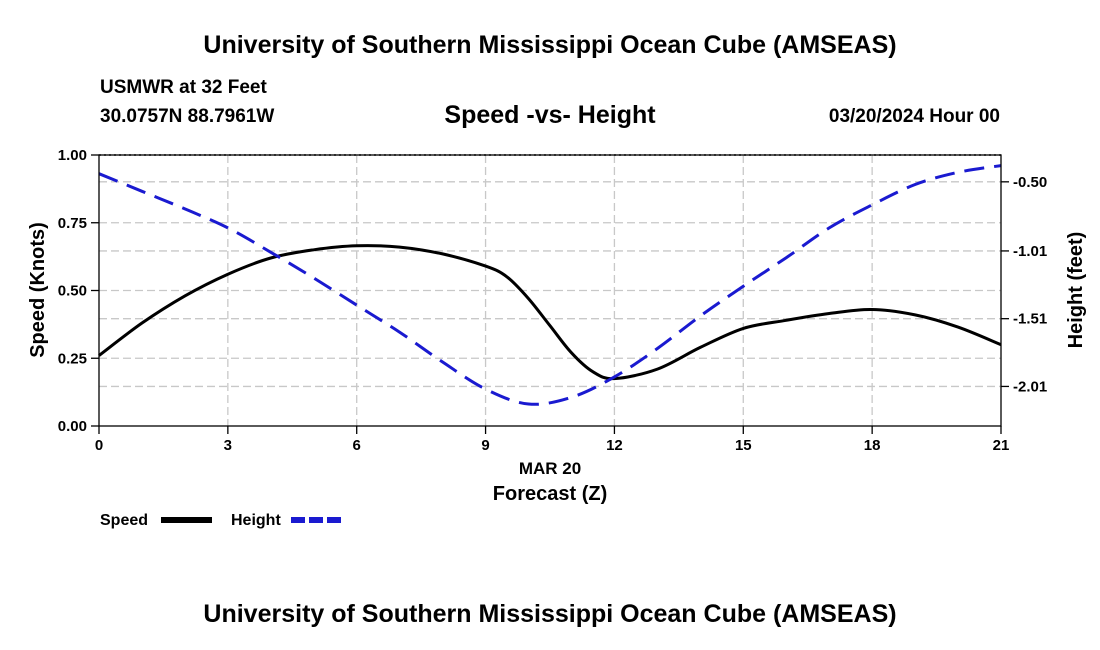 The image size is (1100, 650). I want to click on y-tick-label: 0.00, so click(72, 426).